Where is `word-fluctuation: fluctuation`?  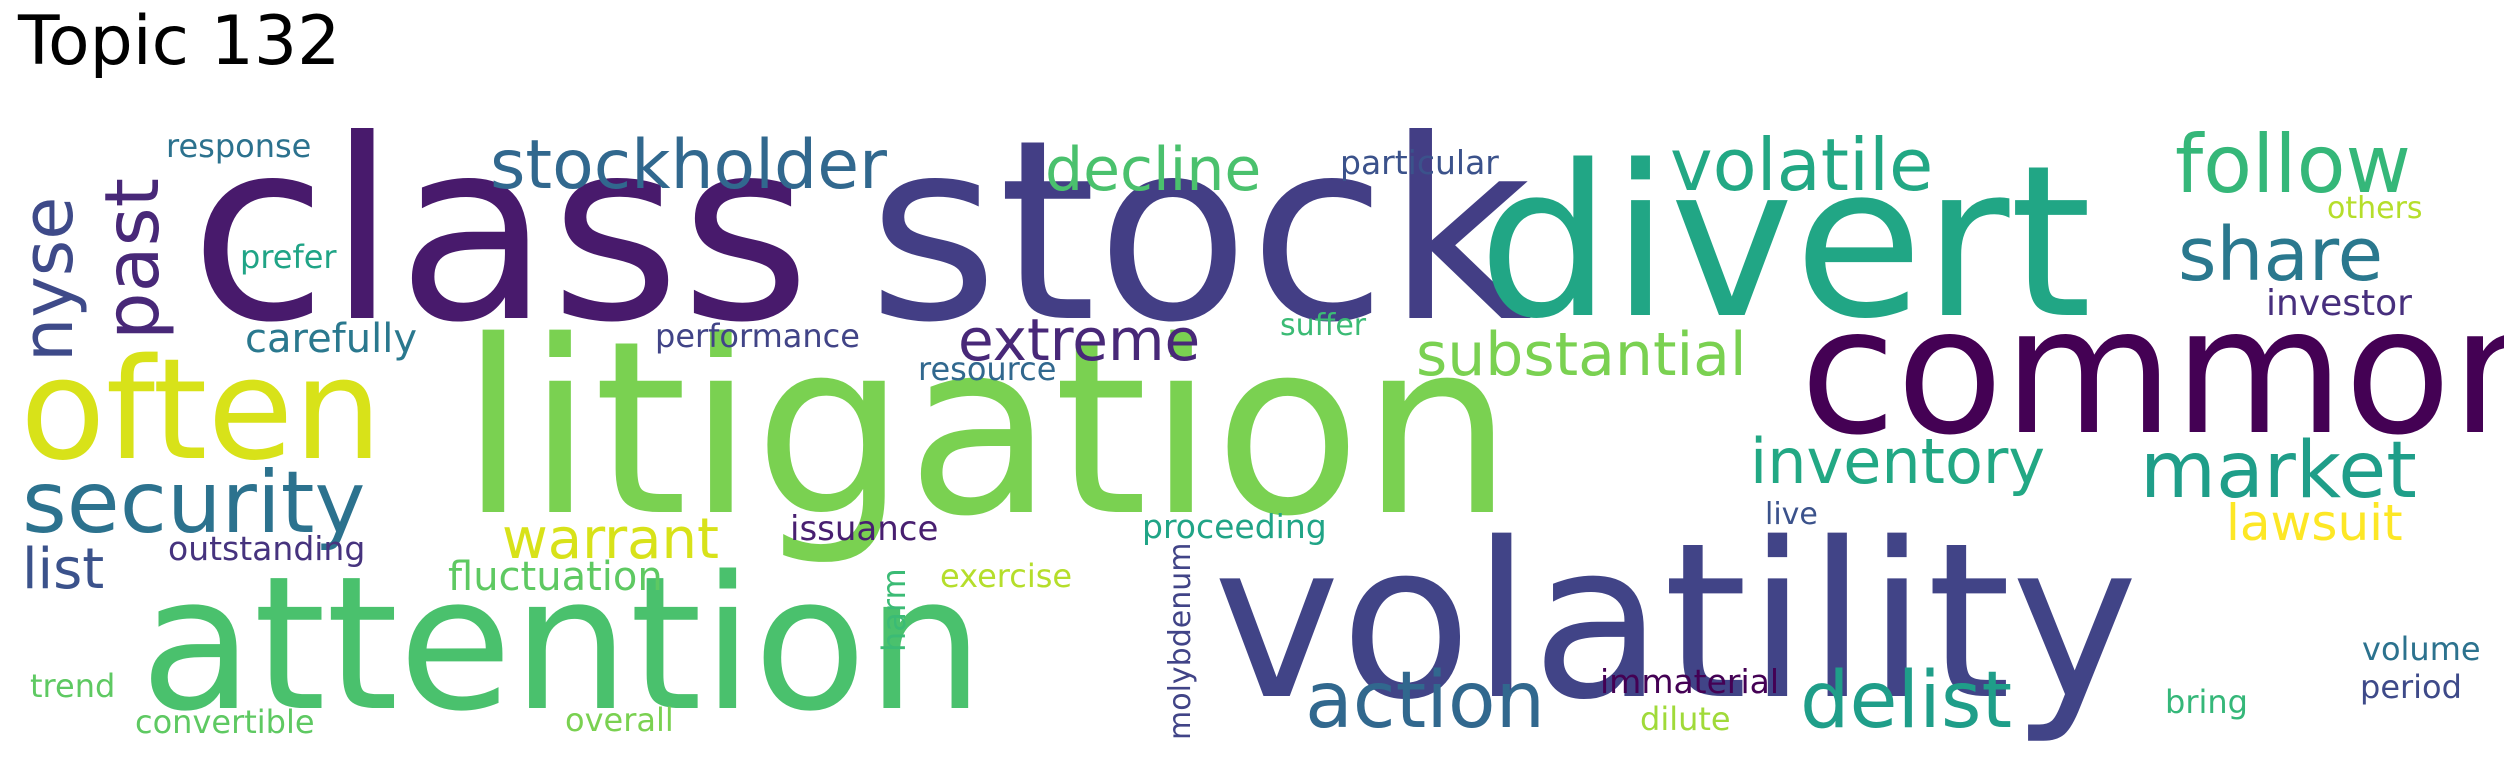 word-fluctuation: fluctuation is located at coordinates (555, 577).